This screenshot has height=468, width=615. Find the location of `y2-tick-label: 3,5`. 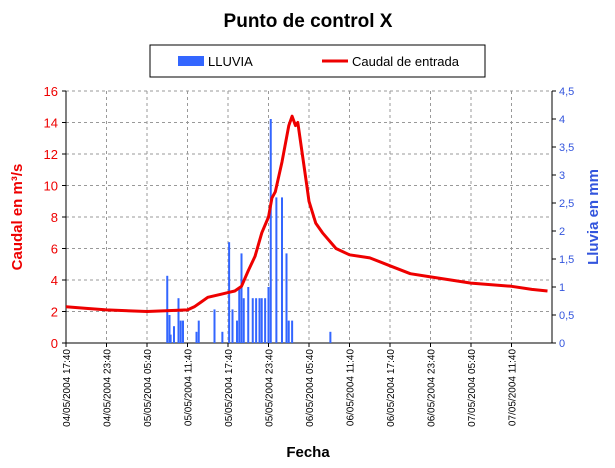

y2-tick-label: 3,5 is located at coordinates (566, 148).